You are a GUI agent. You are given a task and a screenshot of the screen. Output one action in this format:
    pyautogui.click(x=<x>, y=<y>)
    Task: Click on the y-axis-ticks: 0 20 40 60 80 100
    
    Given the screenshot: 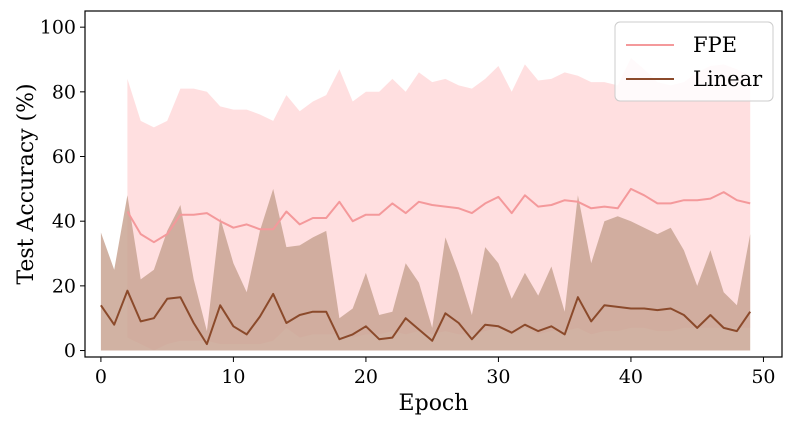 What is the action you would take?
    pyautogui.click(x=62, y=189)
    